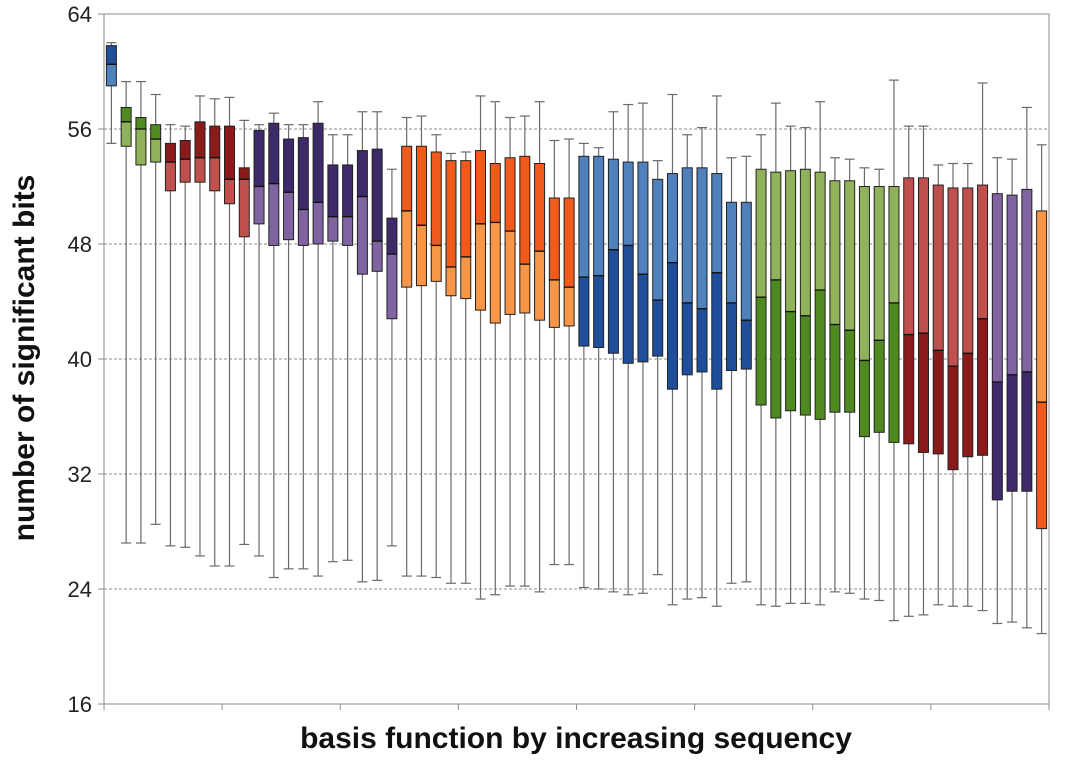 This screenshot has height=764, width=1065. What do you see at coordinates (80, 129) in the screenshot?
I see `y-tick-label: 56` at bounding box center [80, 129].